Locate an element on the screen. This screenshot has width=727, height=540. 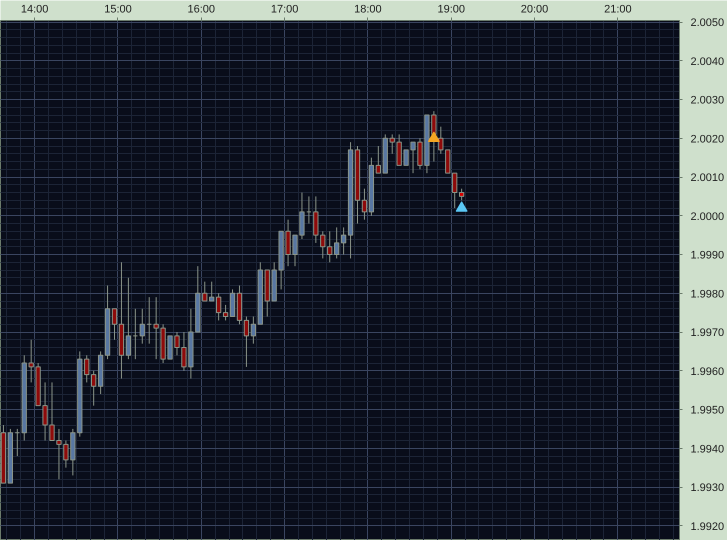
x-tick-label: 18:00 is located at coordinates (368, 10).